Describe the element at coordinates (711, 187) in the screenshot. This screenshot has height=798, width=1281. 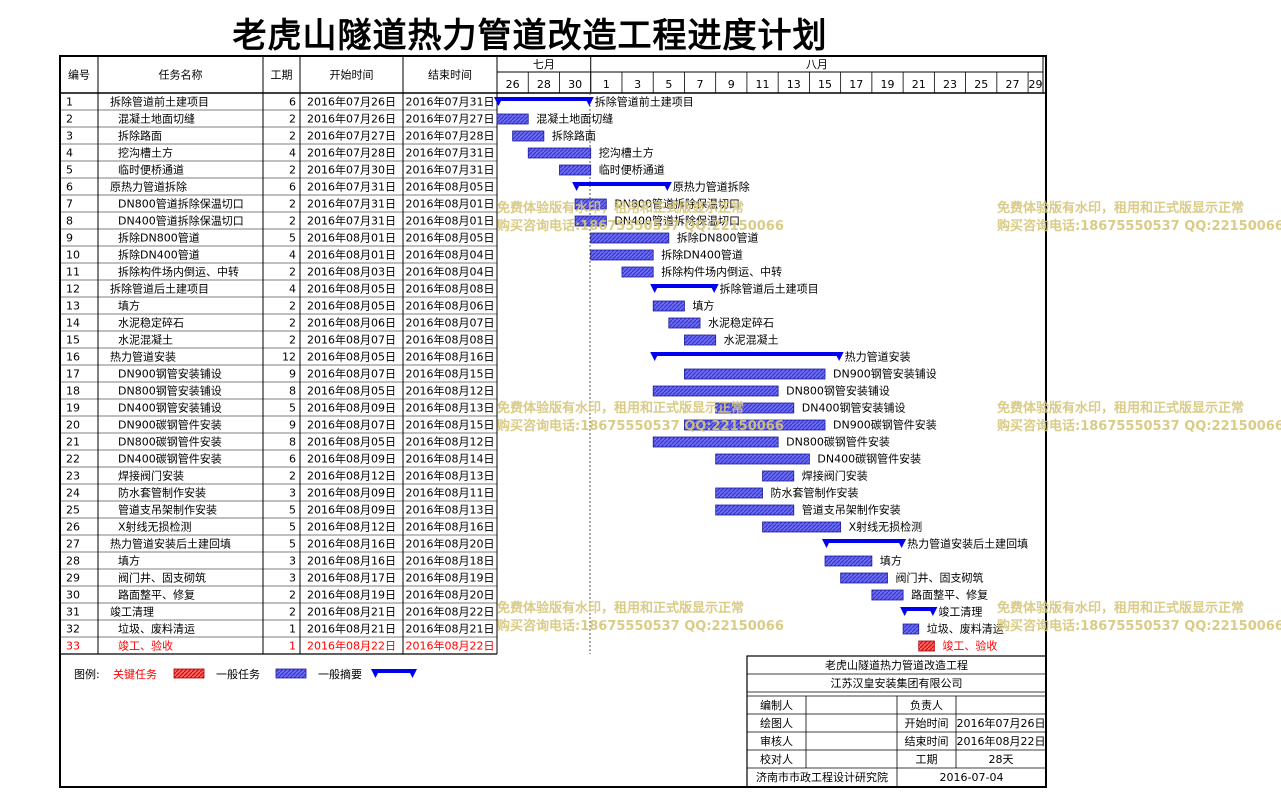
I see `bar-label: 原热力管道拆除` at that location.